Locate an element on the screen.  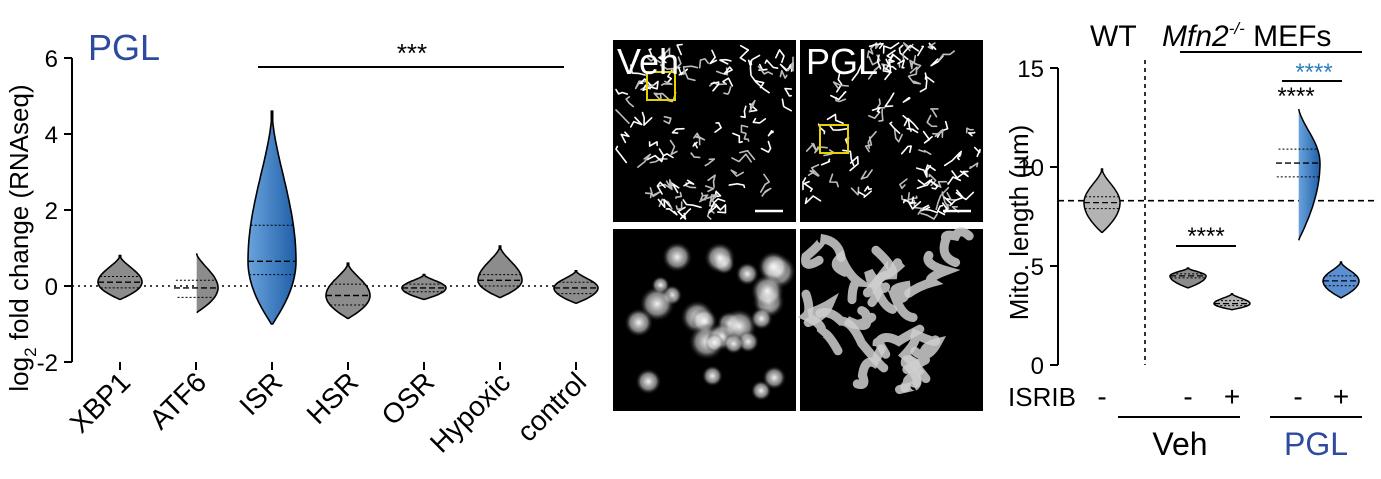
y-tick-label: 2 is located at coordinates (51, 211).